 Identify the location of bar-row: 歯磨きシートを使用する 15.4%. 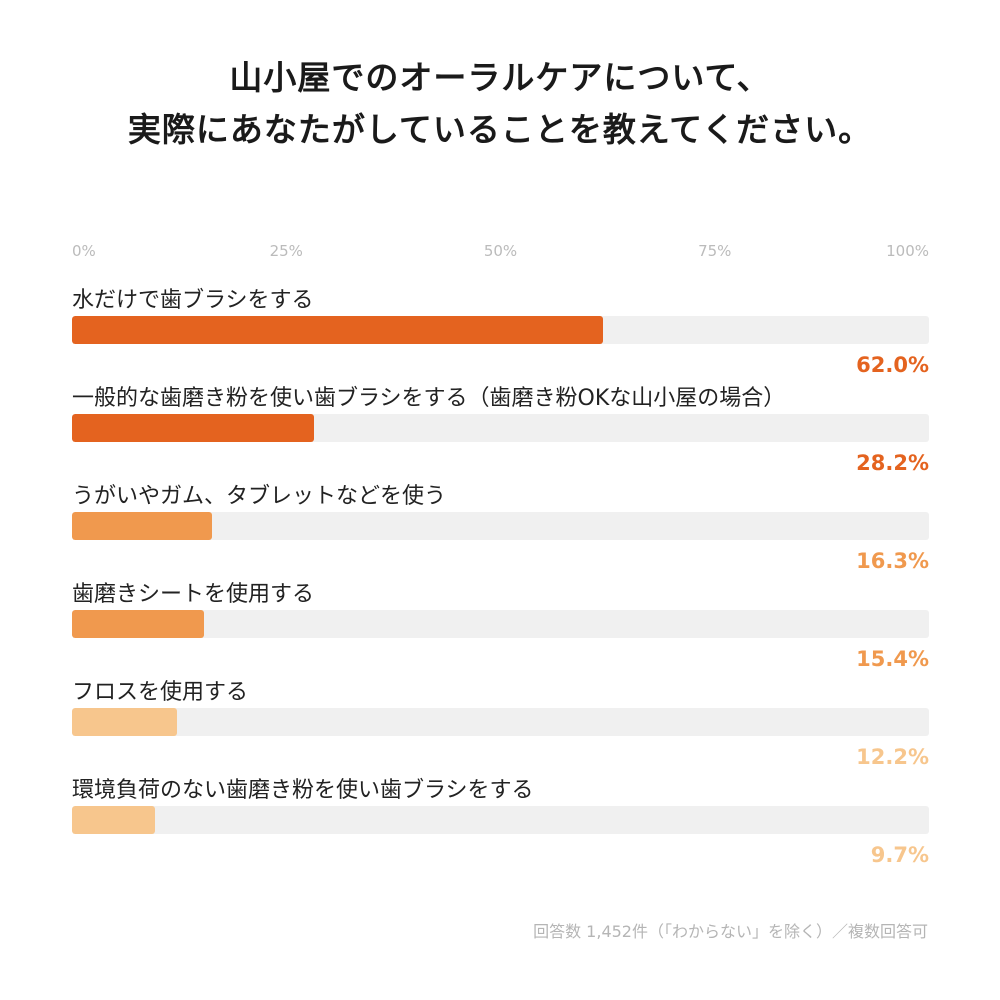
(500, 629).